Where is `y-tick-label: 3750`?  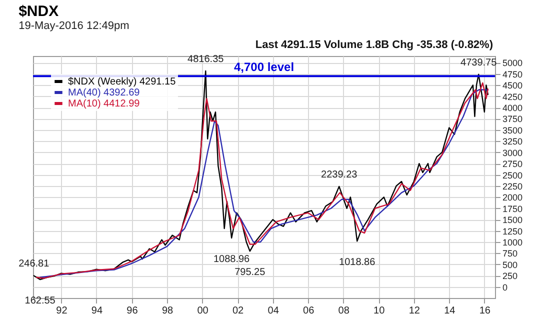 y-tick-label: 3750 is located at coordinates (512, 119).